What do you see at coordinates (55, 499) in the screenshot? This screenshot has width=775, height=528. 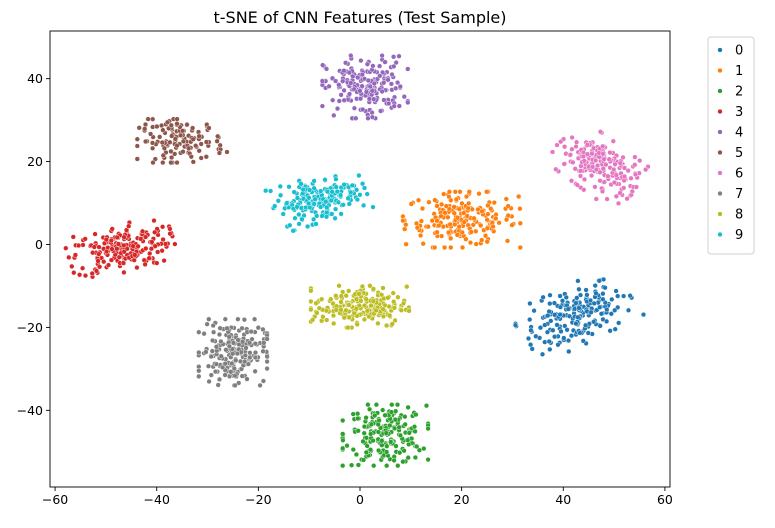 I see `x-tick-label: −60` at bounding box center [55, 499].